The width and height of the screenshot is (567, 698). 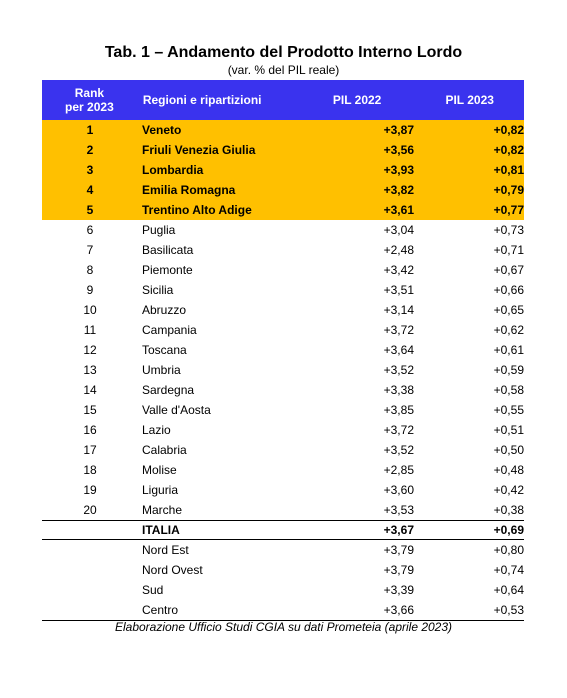 What do you see at coordinates (283, 190) in the screenshot?
I see `table-row: 4 Emilia Romagna +3,82 +0,79` at bounding box center [283, 190].